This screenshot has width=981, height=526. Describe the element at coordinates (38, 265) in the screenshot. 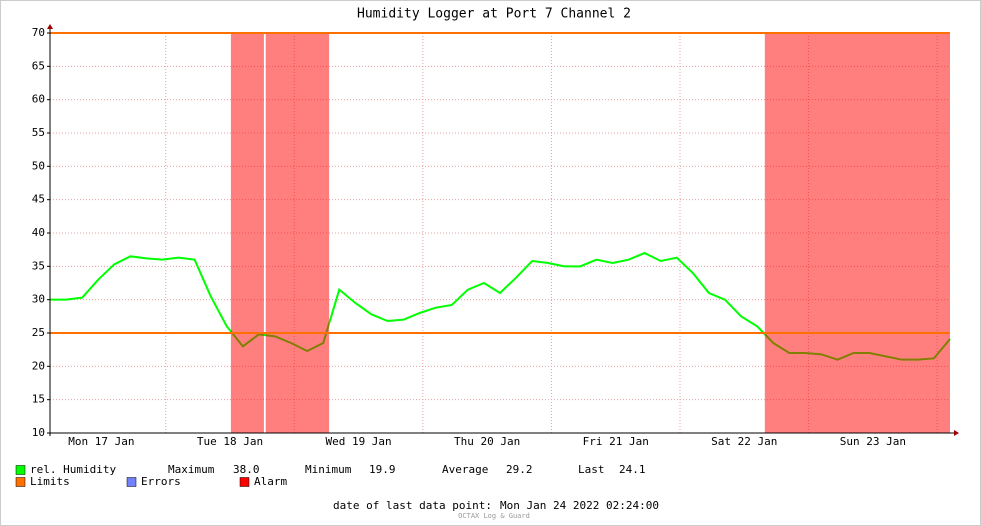

I see `y-tick-label: 35` at that location.